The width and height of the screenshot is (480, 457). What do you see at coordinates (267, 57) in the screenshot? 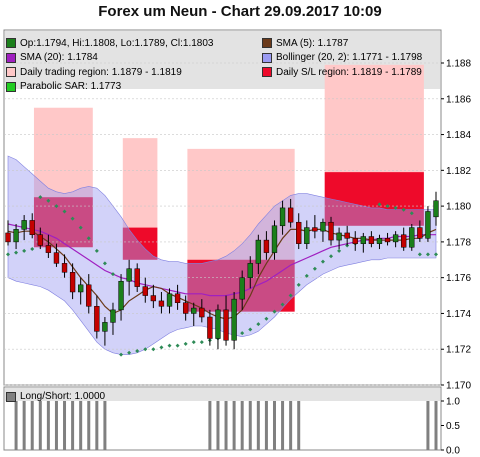
I see `bollinger-swatch-icon` at bounding box center [267, 57].